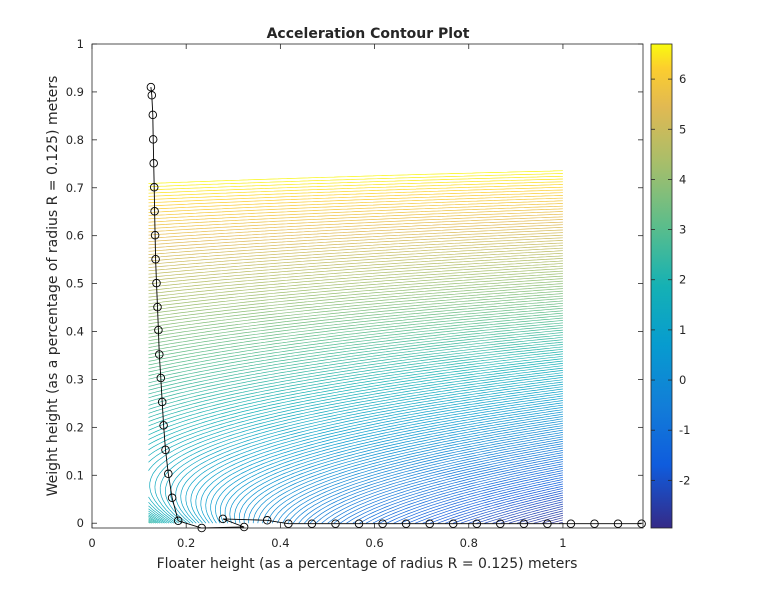  I want to click on colorbar-tick-label: 2, so click(682, 280).